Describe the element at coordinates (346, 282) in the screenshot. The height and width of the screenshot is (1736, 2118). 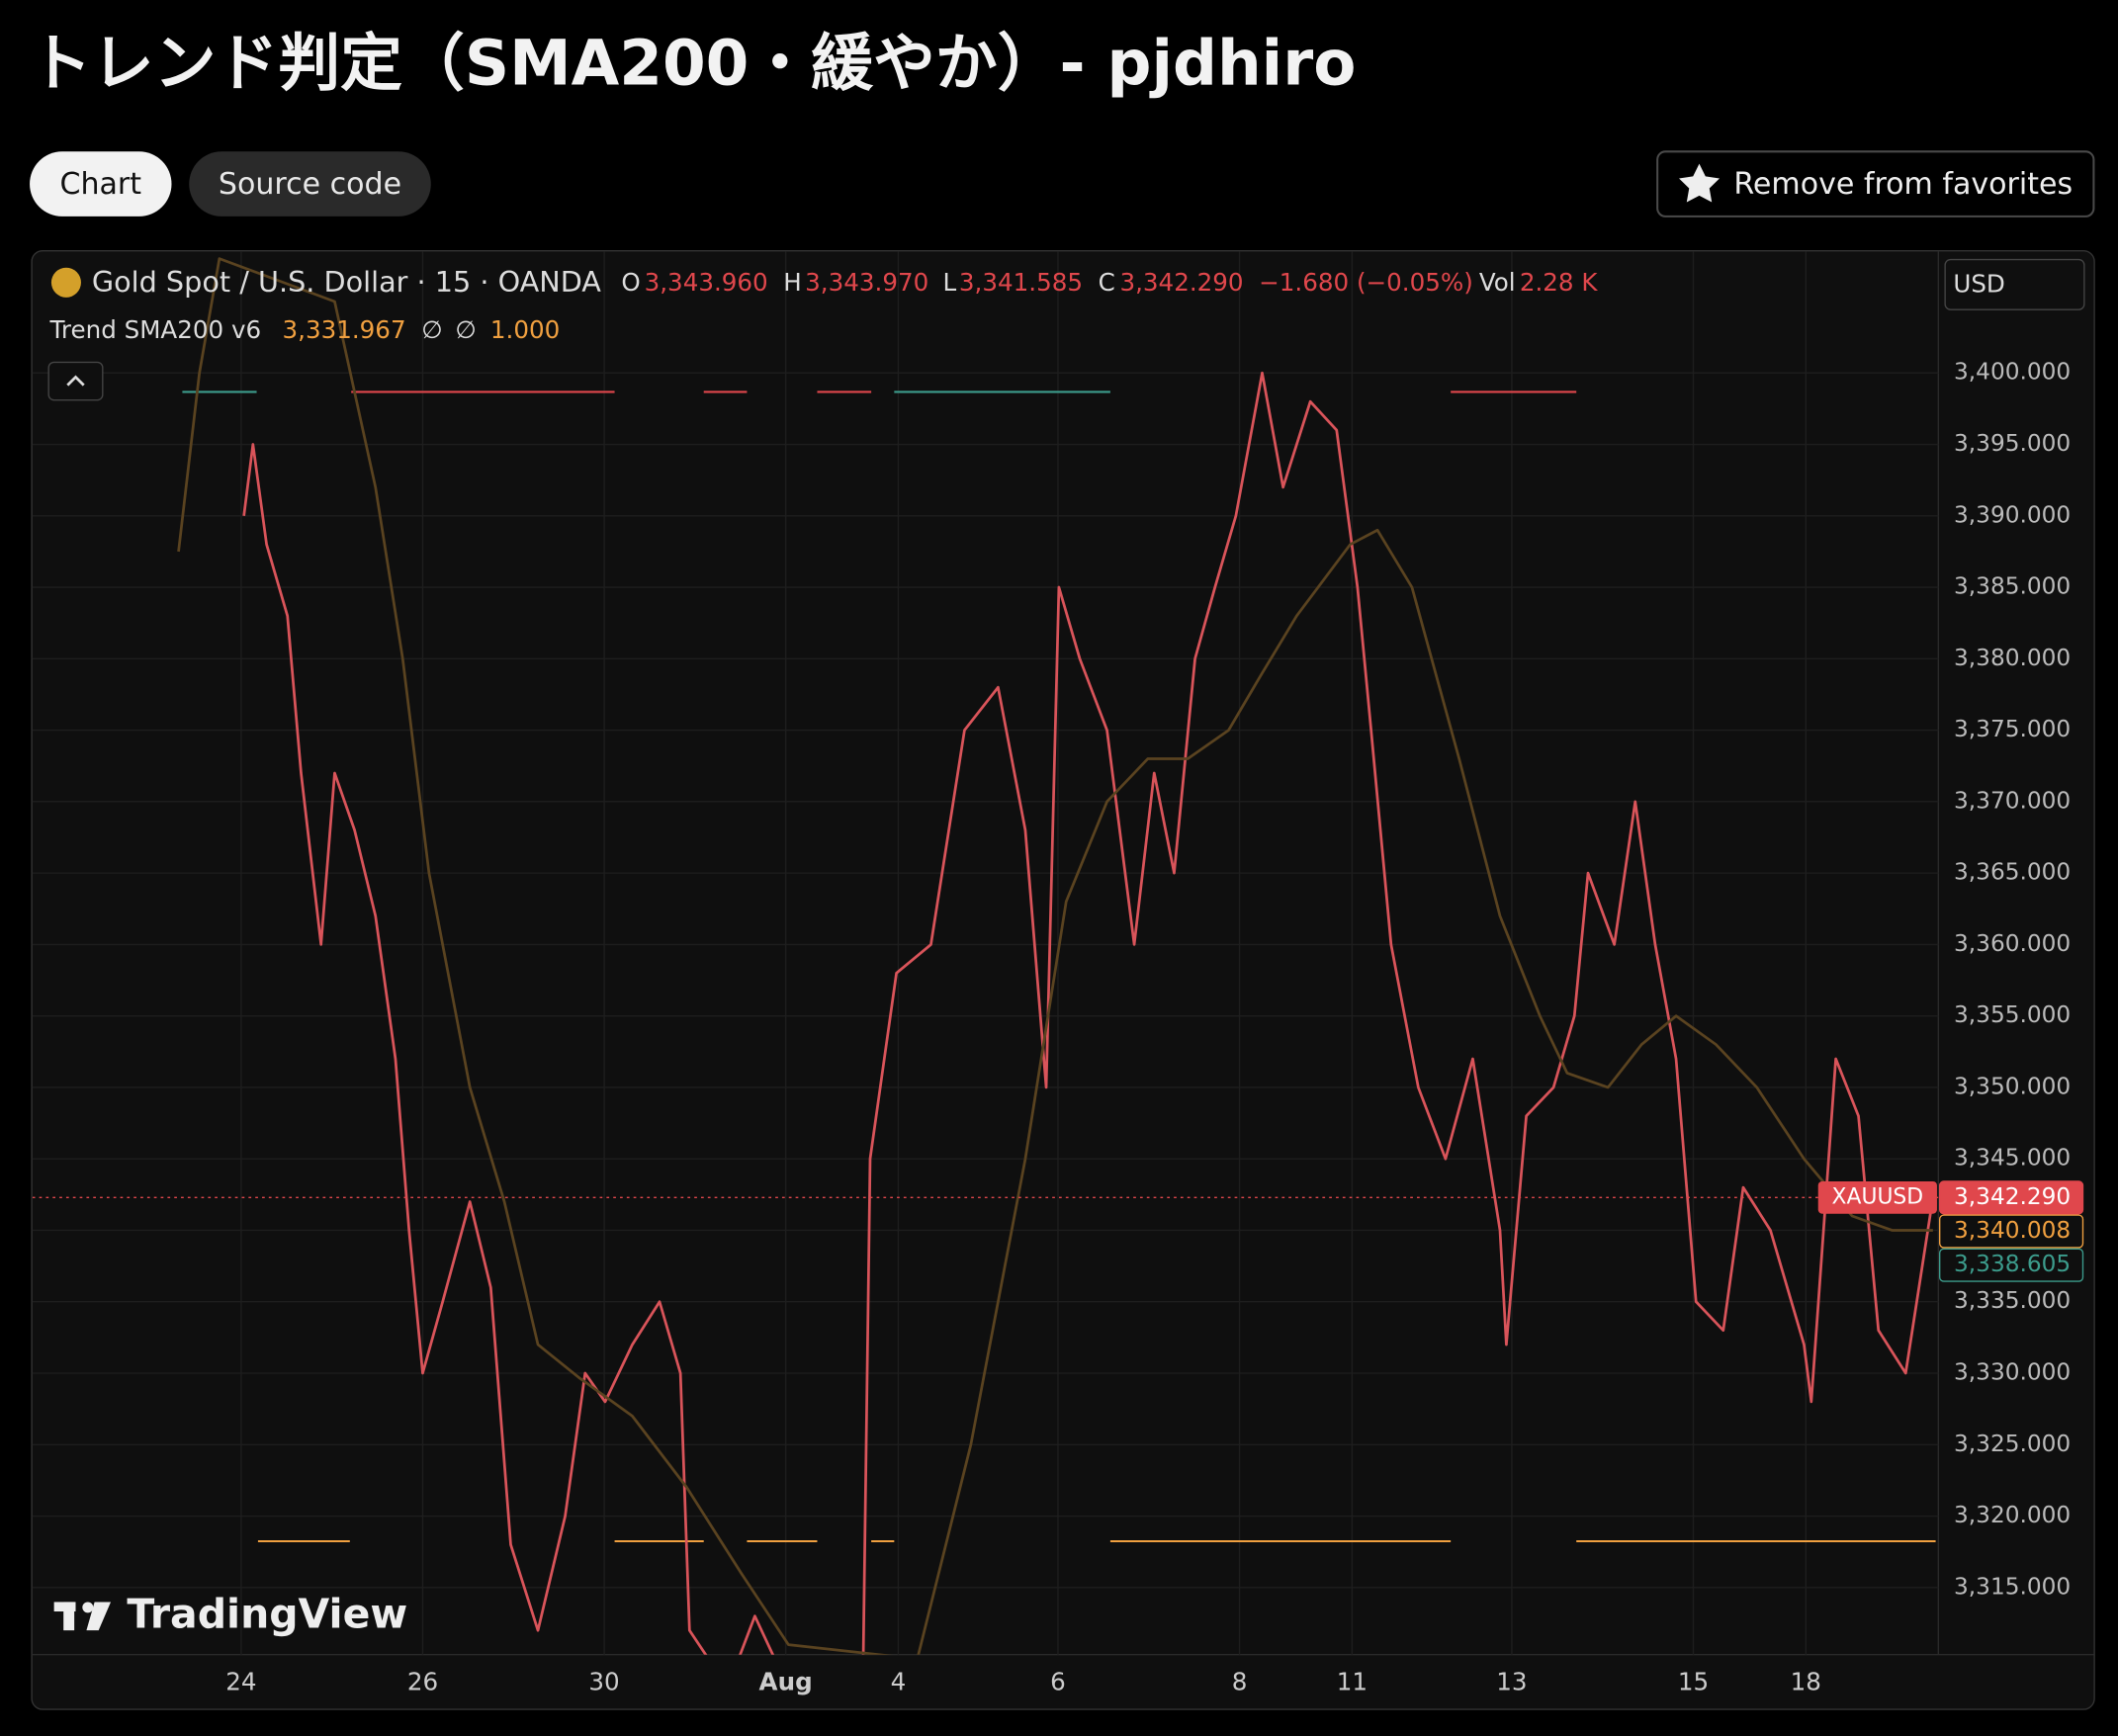
I see `symbol: Gold Spot / U.S. Dollar · 15 · OANDA` at that location.